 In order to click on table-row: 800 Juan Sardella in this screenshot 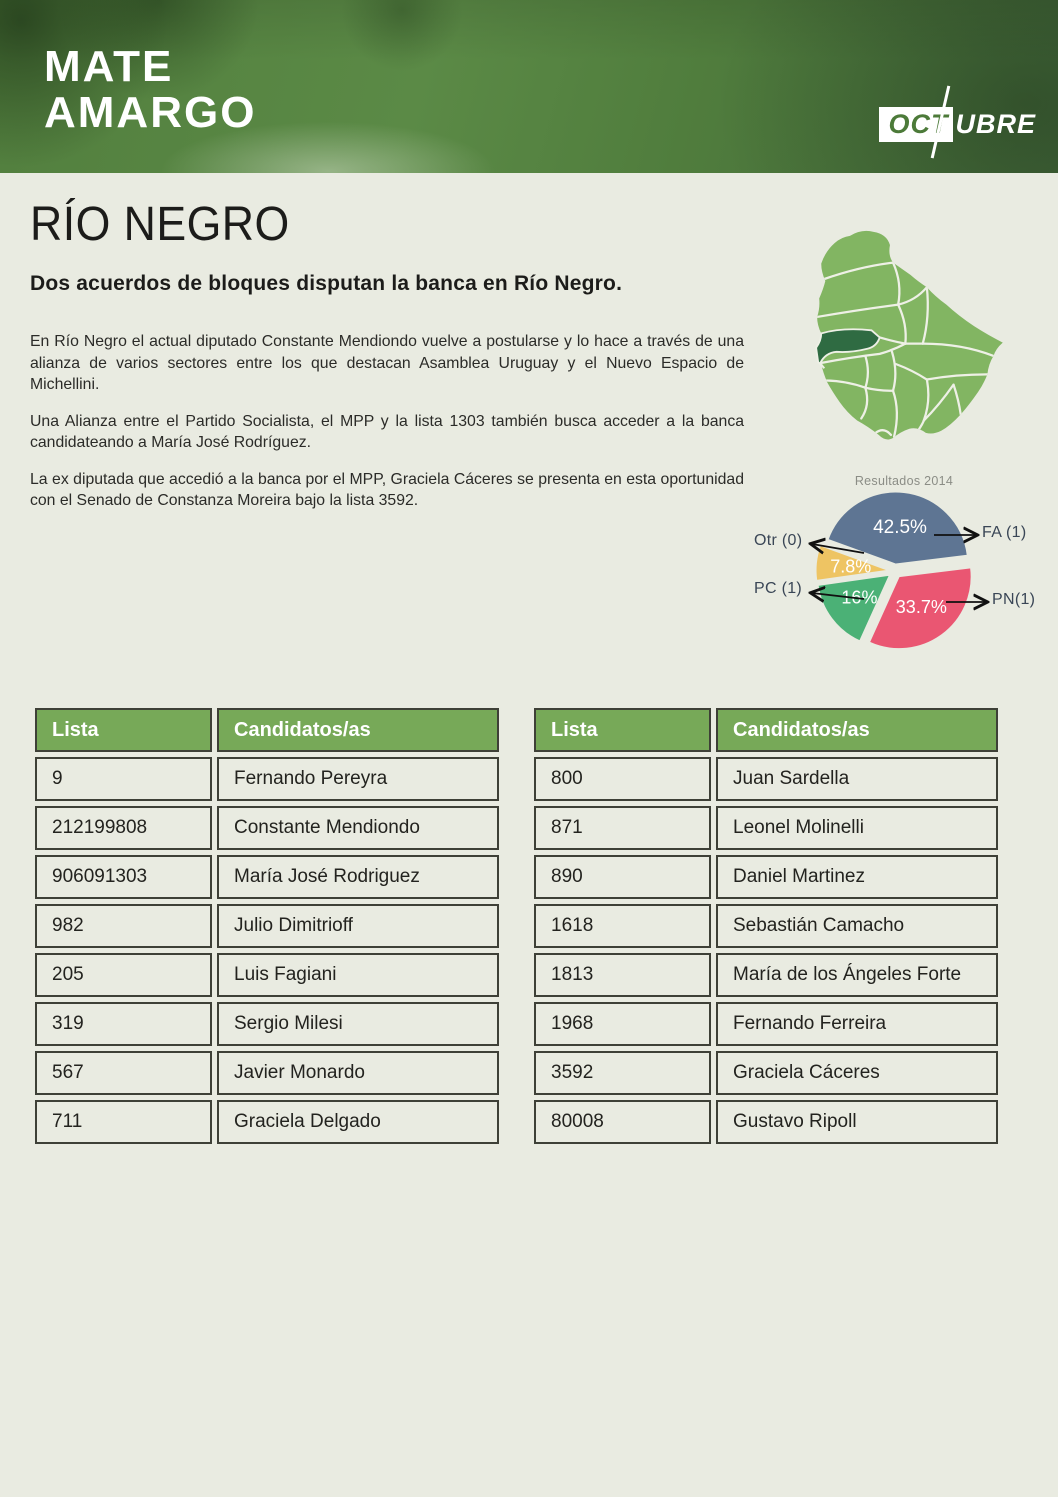, I will do `click(766, 779)`.